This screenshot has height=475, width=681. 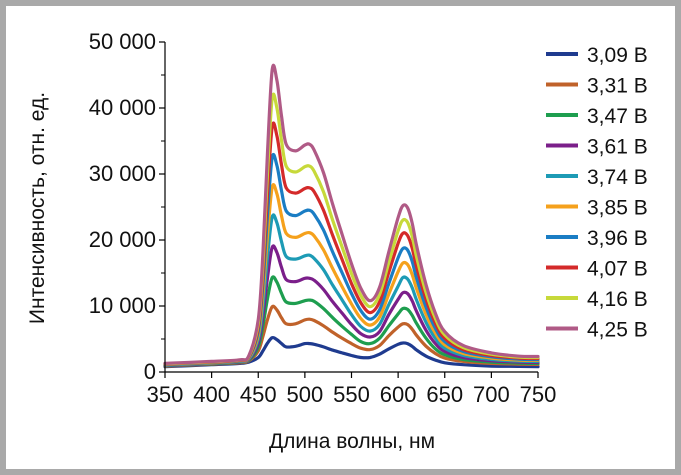 What do you see at coordinates (617, 238) in the screenshot?
I see `legend-label-7: 3,96 В` at bounding box center [617, 238].